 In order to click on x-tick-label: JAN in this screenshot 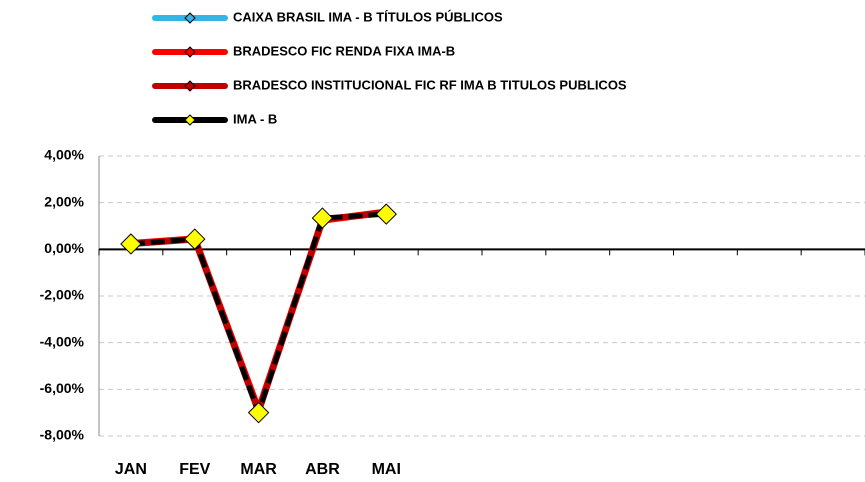, I will do `click(131, 469)`.